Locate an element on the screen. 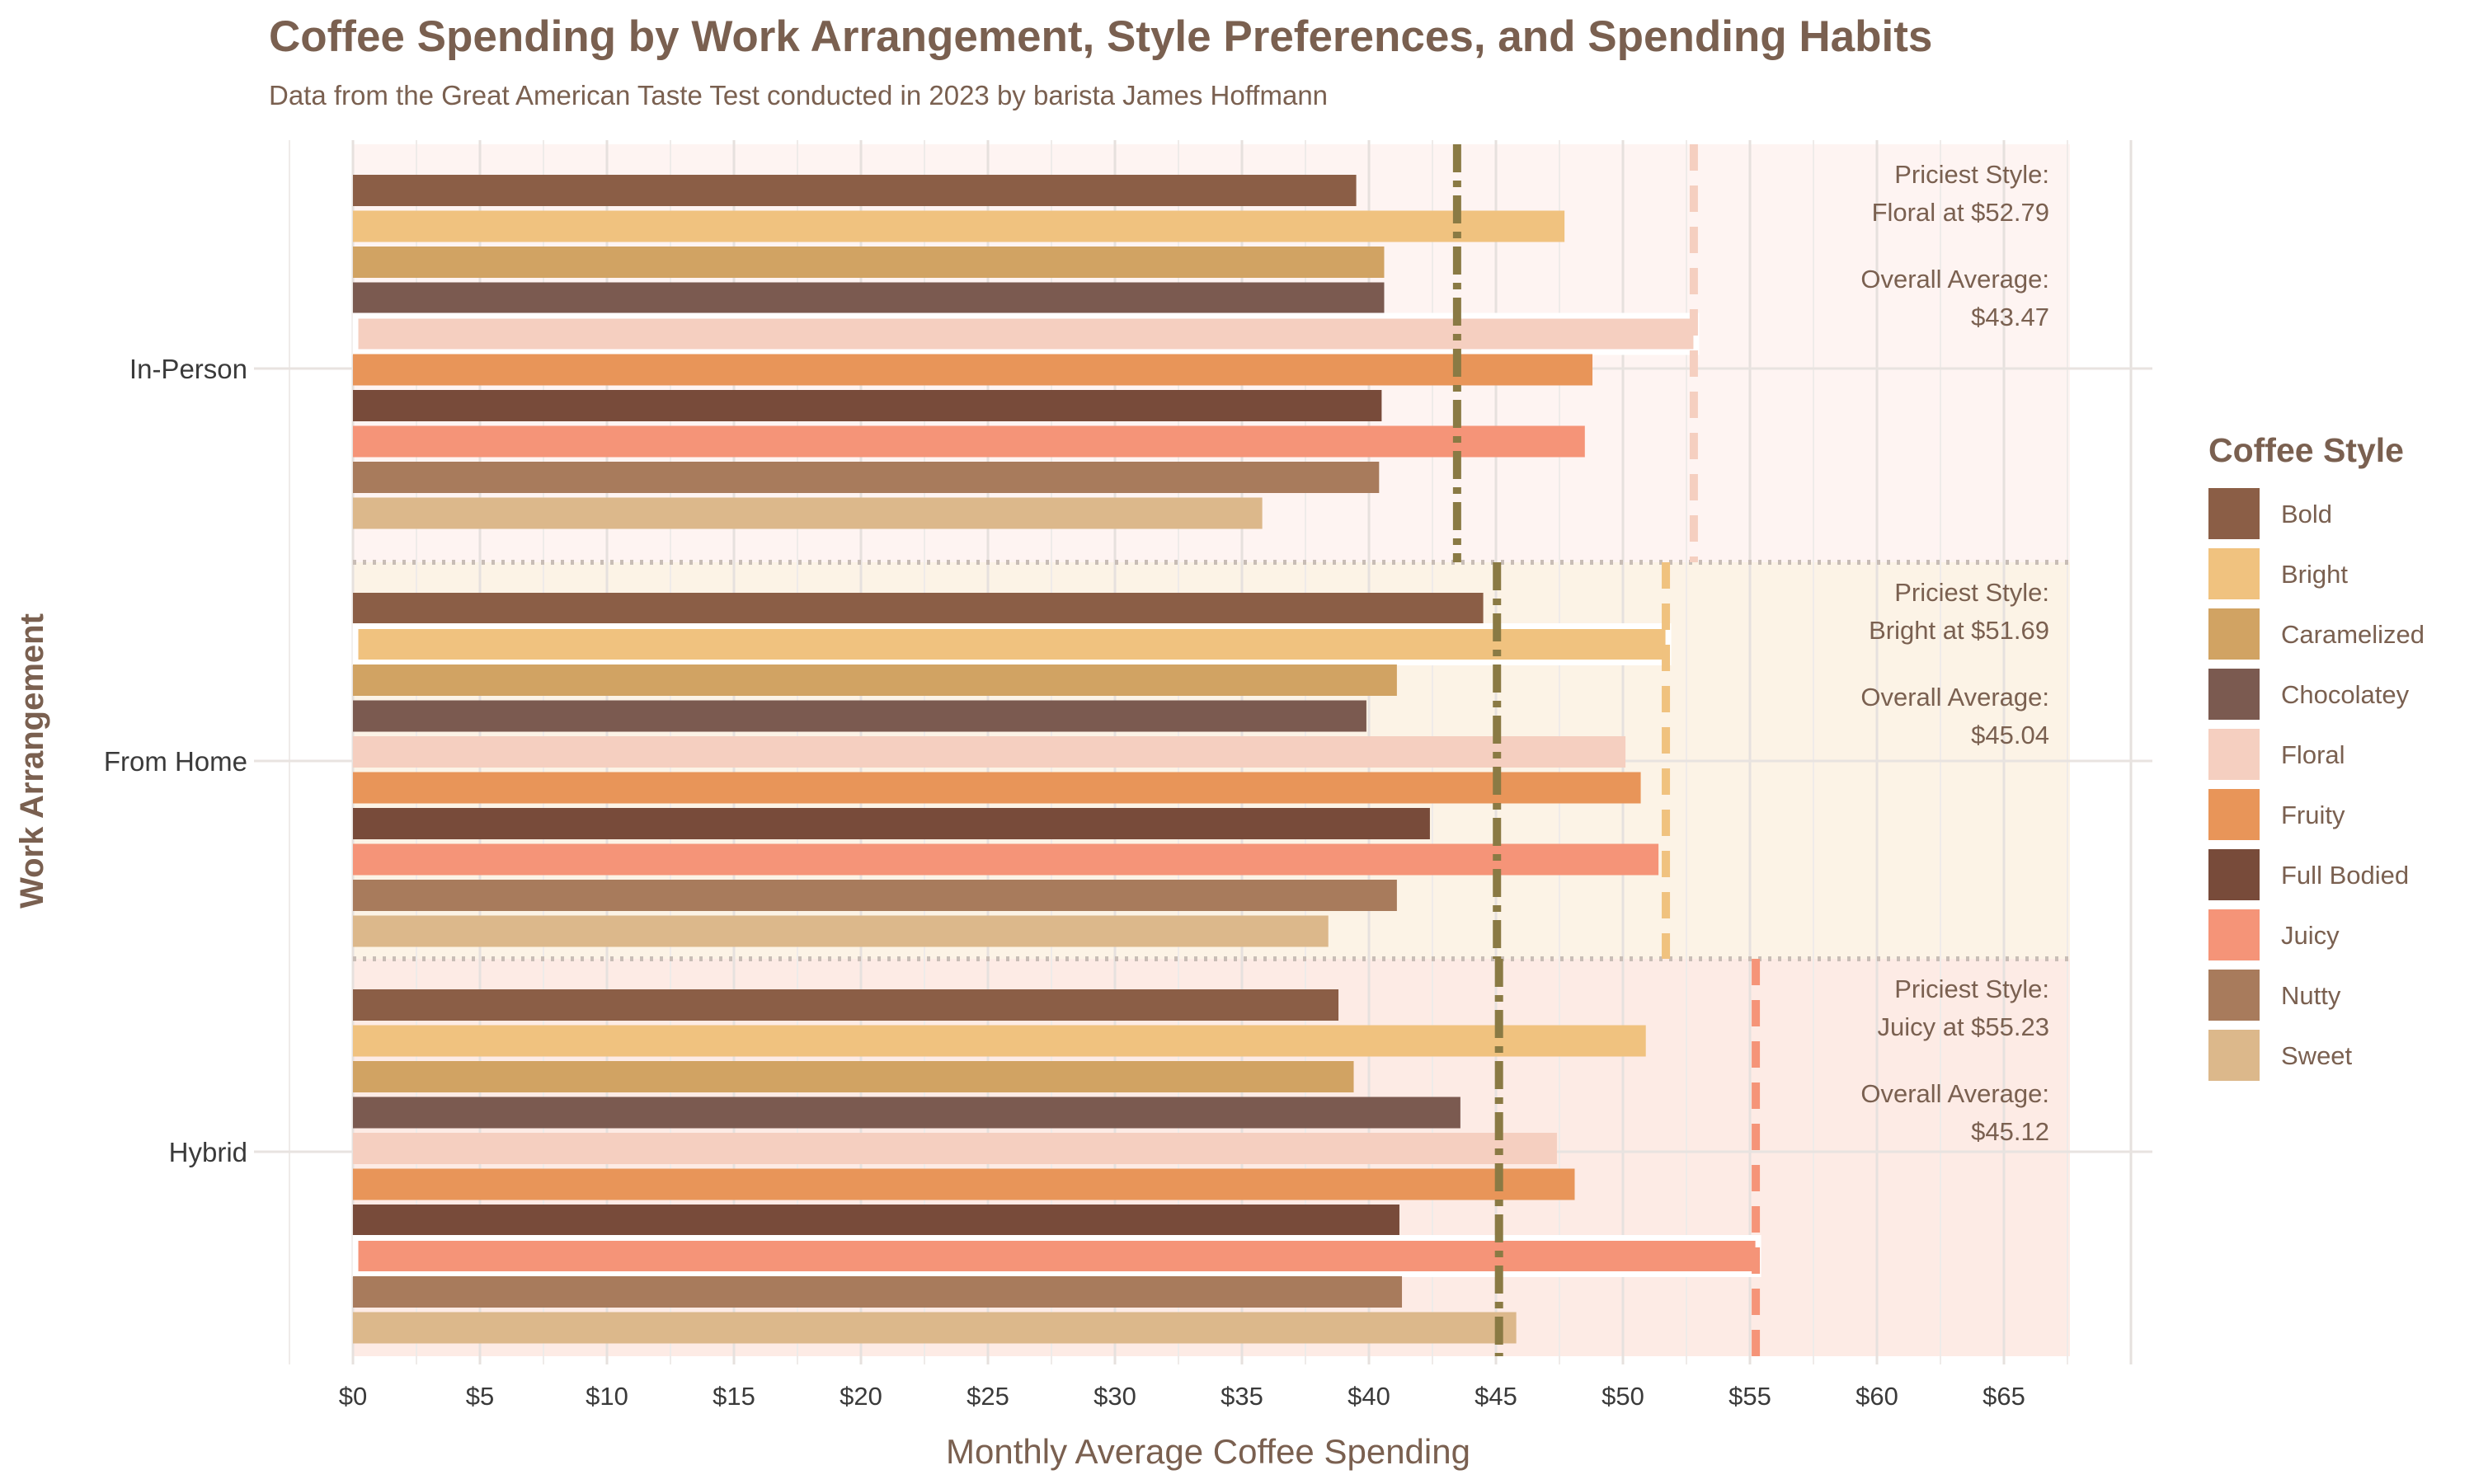 The height and width of the screenshot is (1484, 2474). bar-in-person-floral is located at coordinates (1026, 333).